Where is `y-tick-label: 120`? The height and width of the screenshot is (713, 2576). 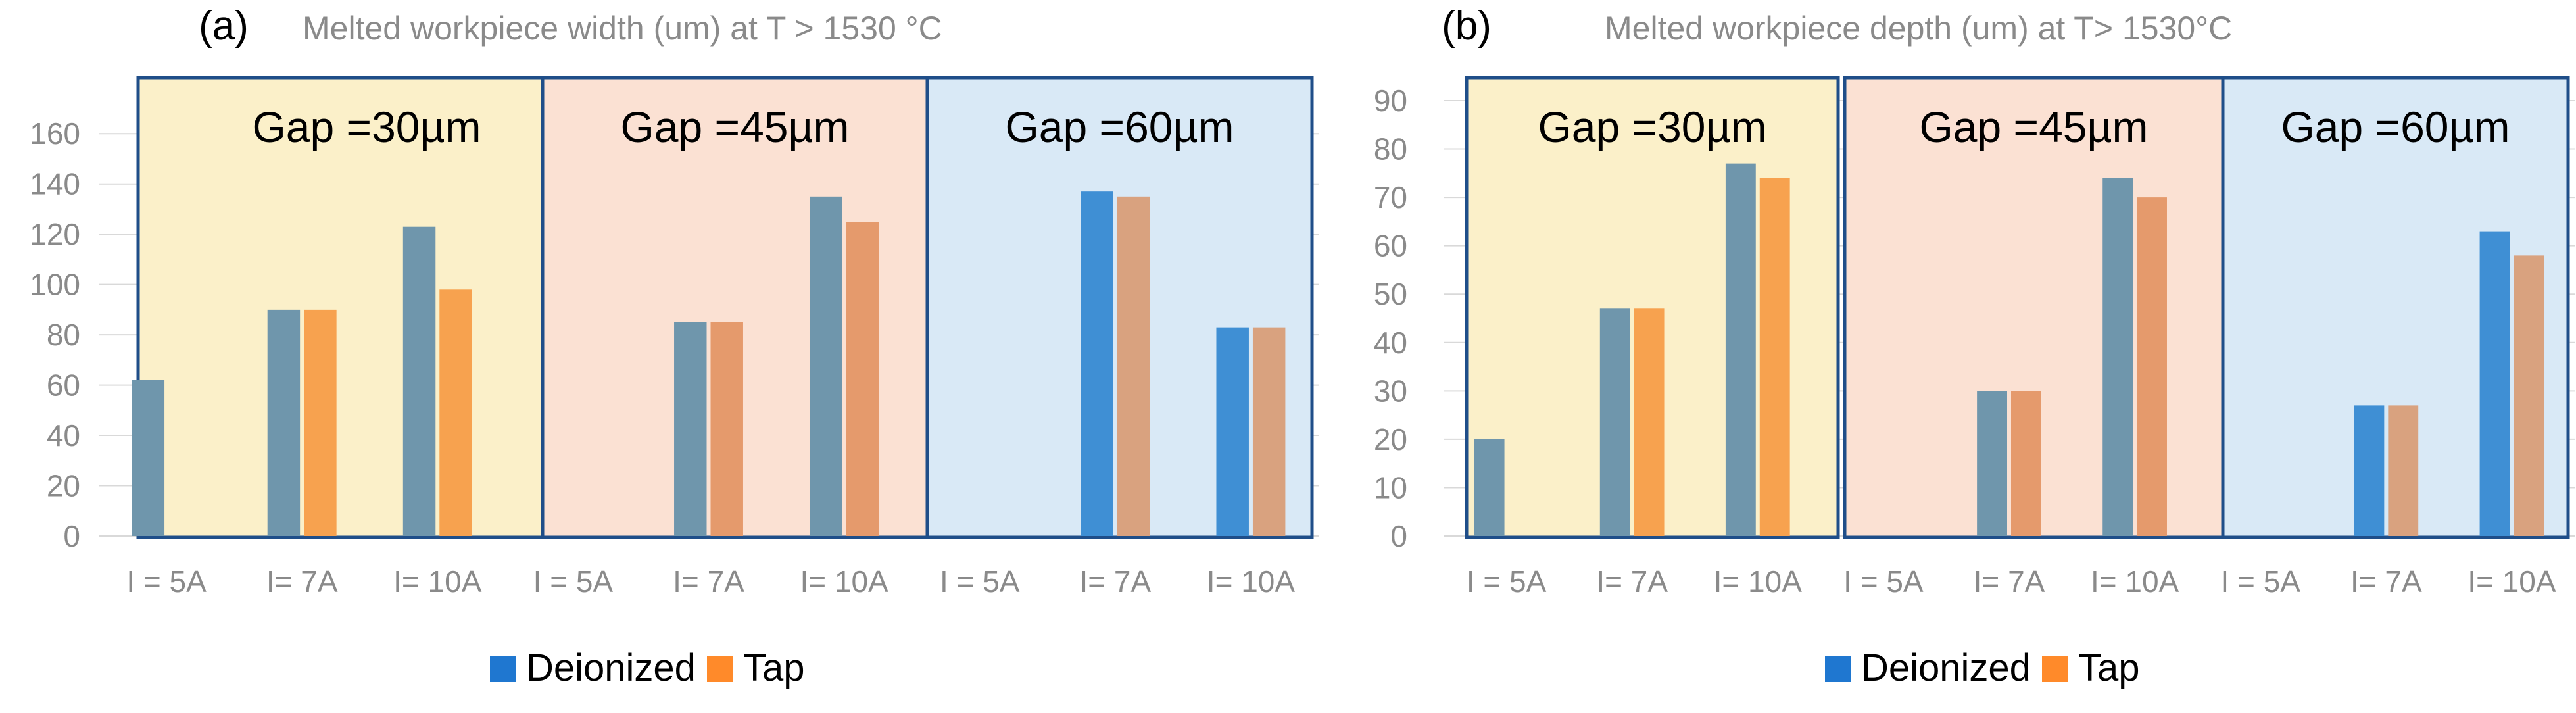 y-tick-label: 120 is located at coordinates (55, 234).